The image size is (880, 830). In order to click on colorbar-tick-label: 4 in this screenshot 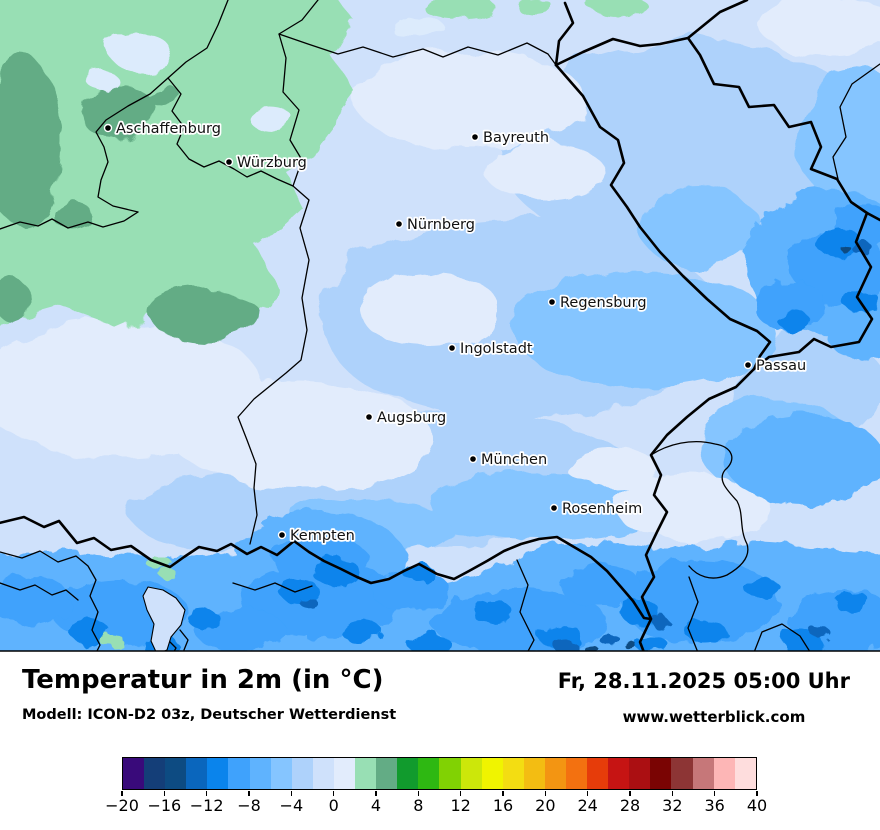, I will do `click(376, 805)`.